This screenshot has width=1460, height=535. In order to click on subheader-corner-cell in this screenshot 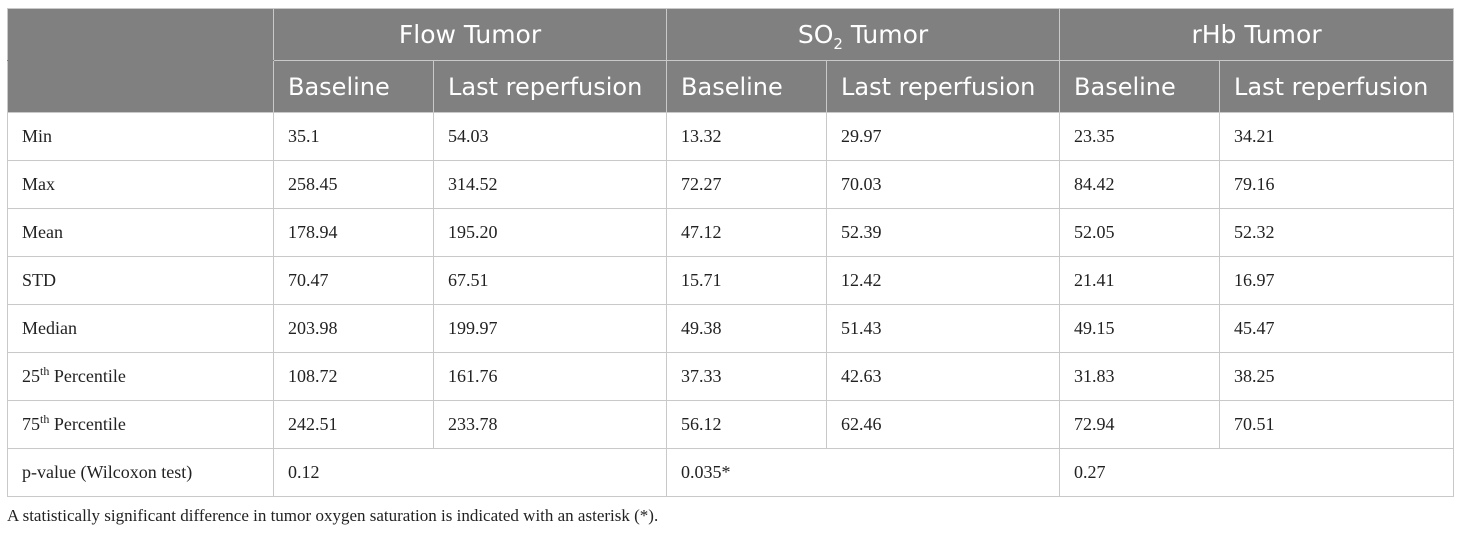, I will do `click(140, 86)`.